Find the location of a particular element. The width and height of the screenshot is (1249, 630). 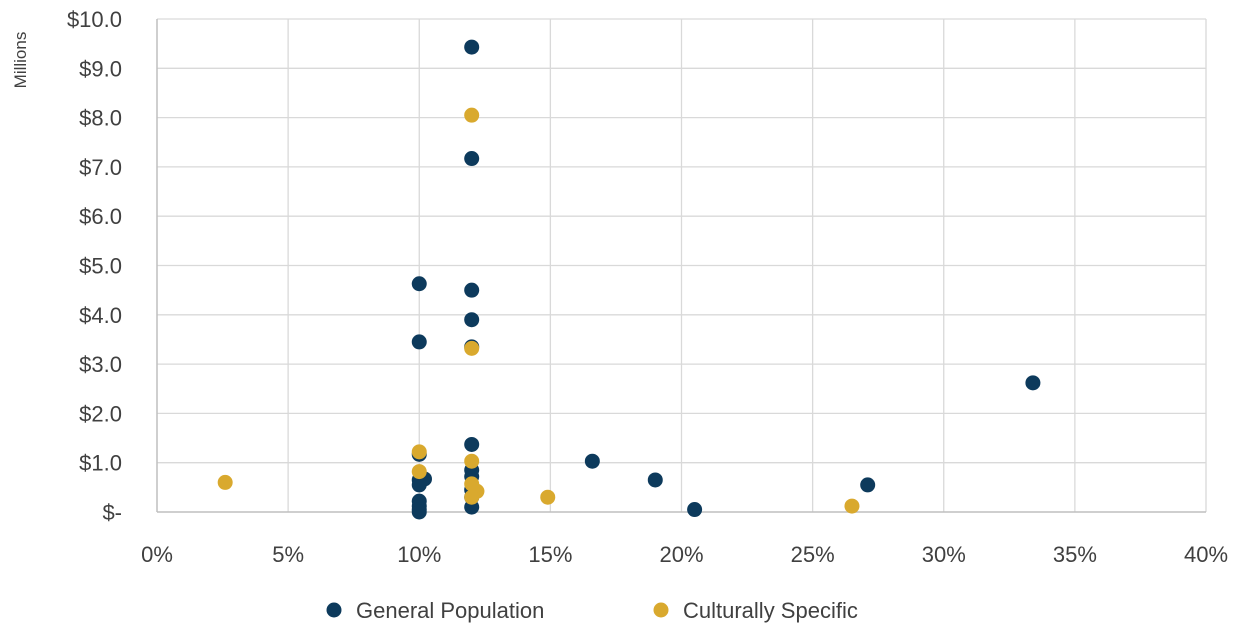

x-tick-label: 25% is located at coordinates (813, 554).